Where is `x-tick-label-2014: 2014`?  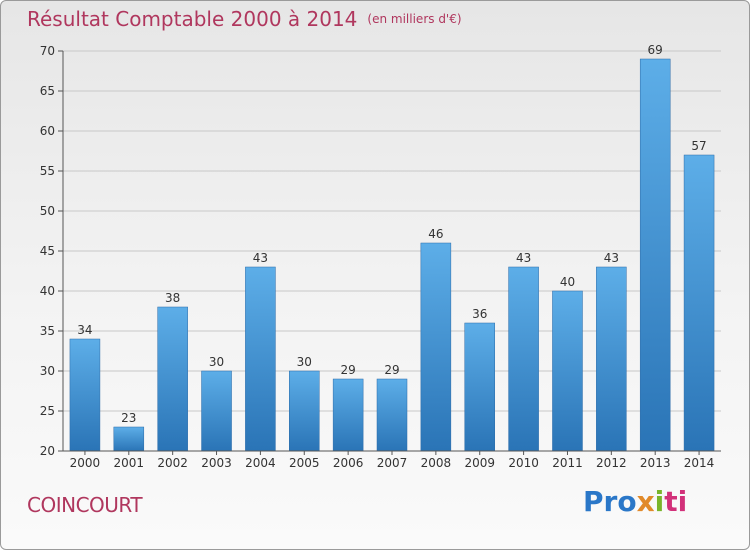
x-tick-label-2014: 2014 is located at coordinates (699, 463).